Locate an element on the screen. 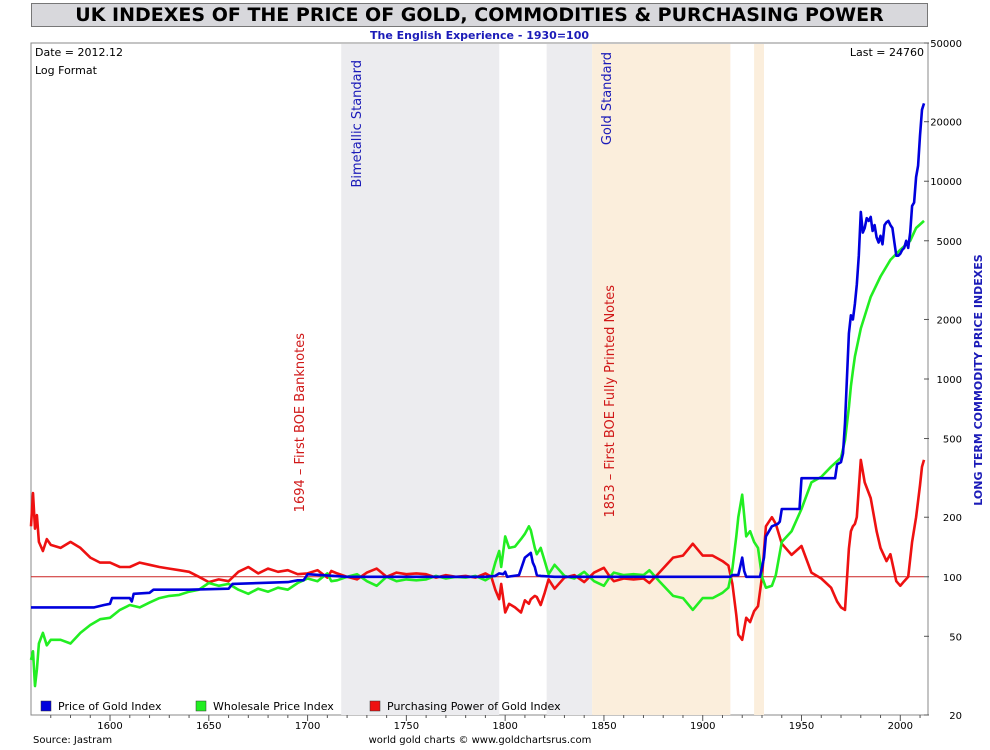 The image size is (990, 750). legend-swatch-purchasing is located at coordinates (375, 706).